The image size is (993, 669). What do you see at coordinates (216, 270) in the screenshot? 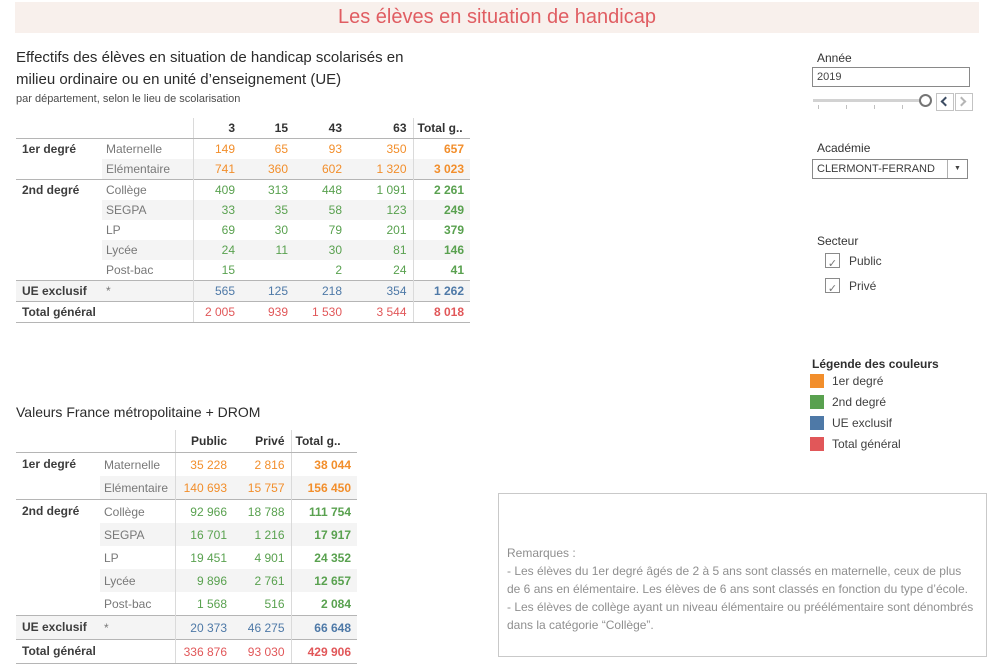
I see `table-cell: 15` at bounding box center [216, 270].